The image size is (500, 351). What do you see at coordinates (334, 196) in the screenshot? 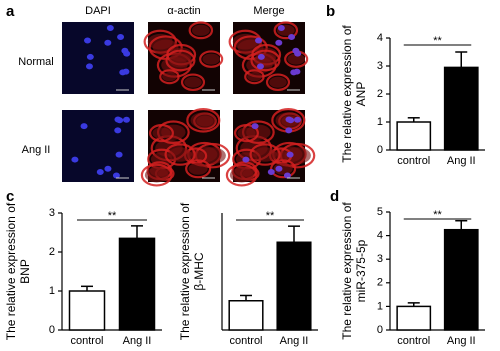
I see `panel-label: d` at bounding box center [334, 196].